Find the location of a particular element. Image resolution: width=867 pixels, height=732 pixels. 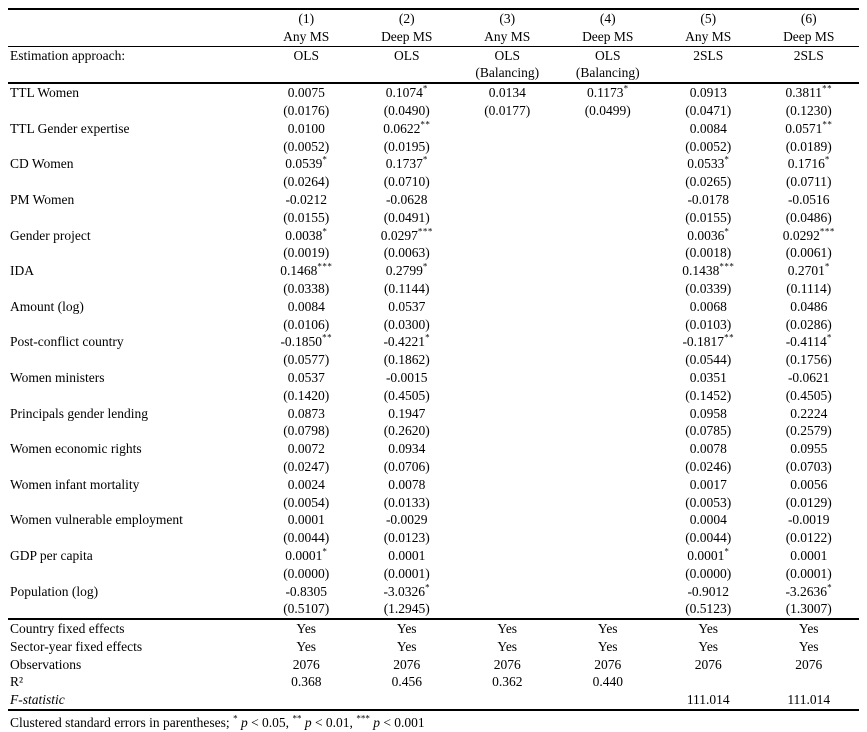

std-error-cell: (0.0785) is located at coordinates (708, 431).